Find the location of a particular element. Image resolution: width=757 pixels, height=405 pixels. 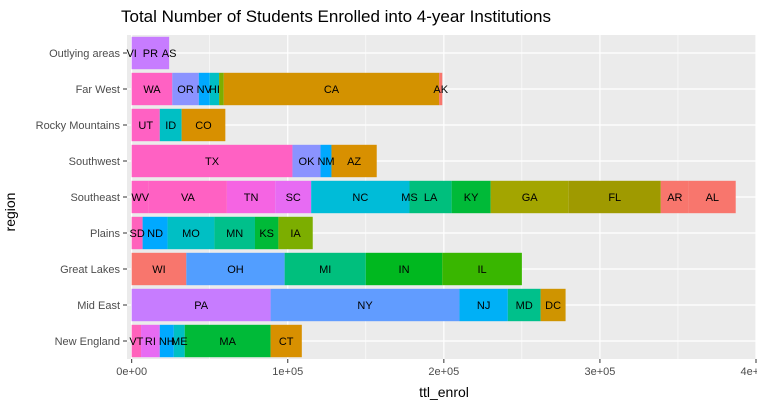

bar-segment-label: AS is located at coordinates (169, 54).